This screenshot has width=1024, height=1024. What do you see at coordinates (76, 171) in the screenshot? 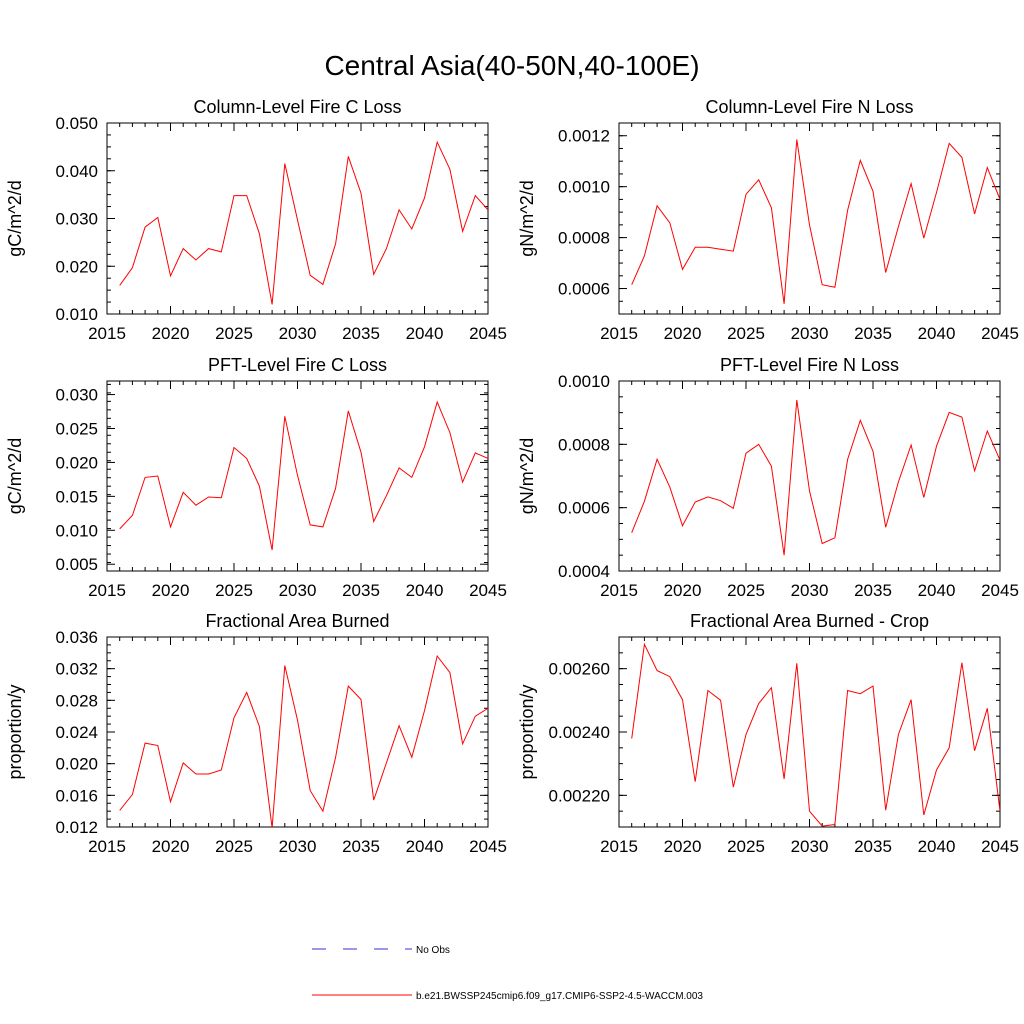
I see `y-tick-label: 0.040` at bounding box center [76, 171].